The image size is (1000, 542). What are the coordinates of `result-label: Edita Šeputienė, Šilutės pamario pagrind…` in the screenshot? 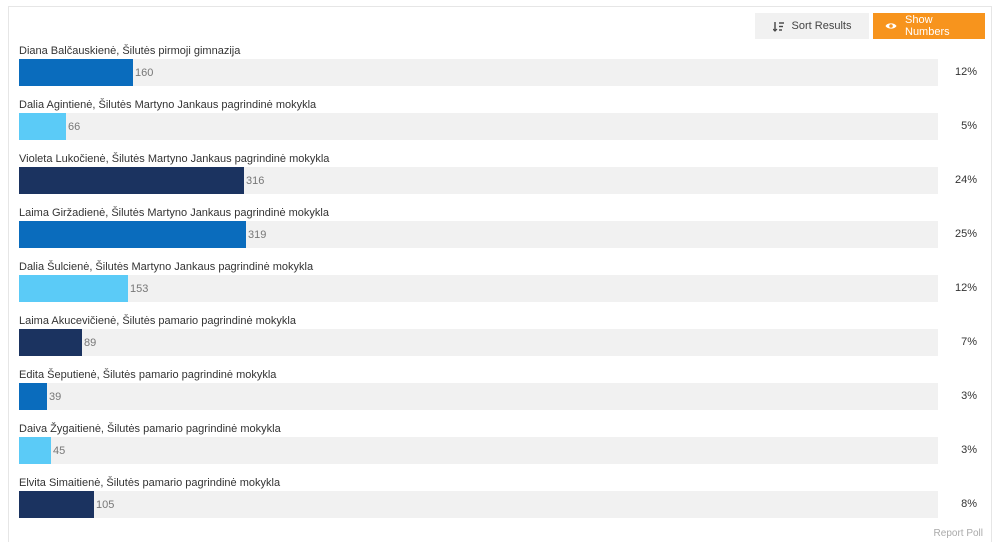 It's located at (148, 375).